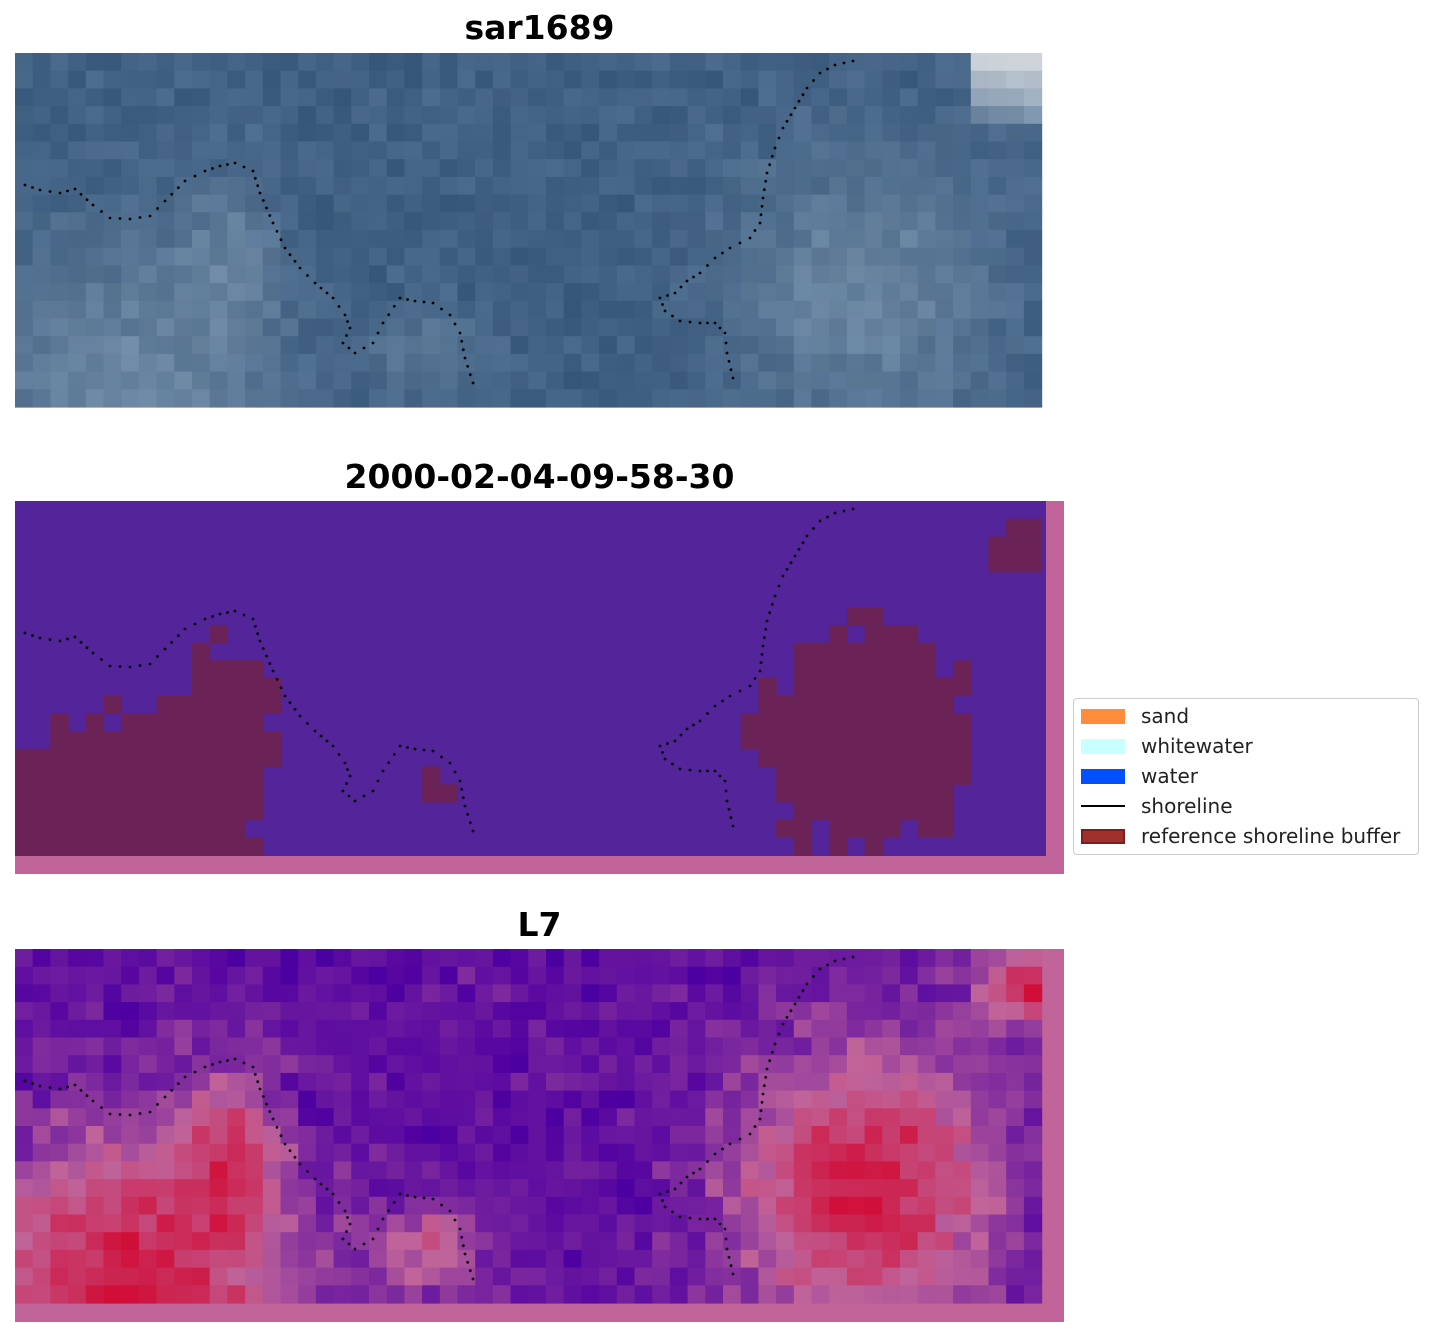 Image resolution: width=1435 pixels, height=1337 pixels. What do you see at coordinates (1103, 776) in the screenshot?
I see `water-swatch` at bounding box center [1103, 776].